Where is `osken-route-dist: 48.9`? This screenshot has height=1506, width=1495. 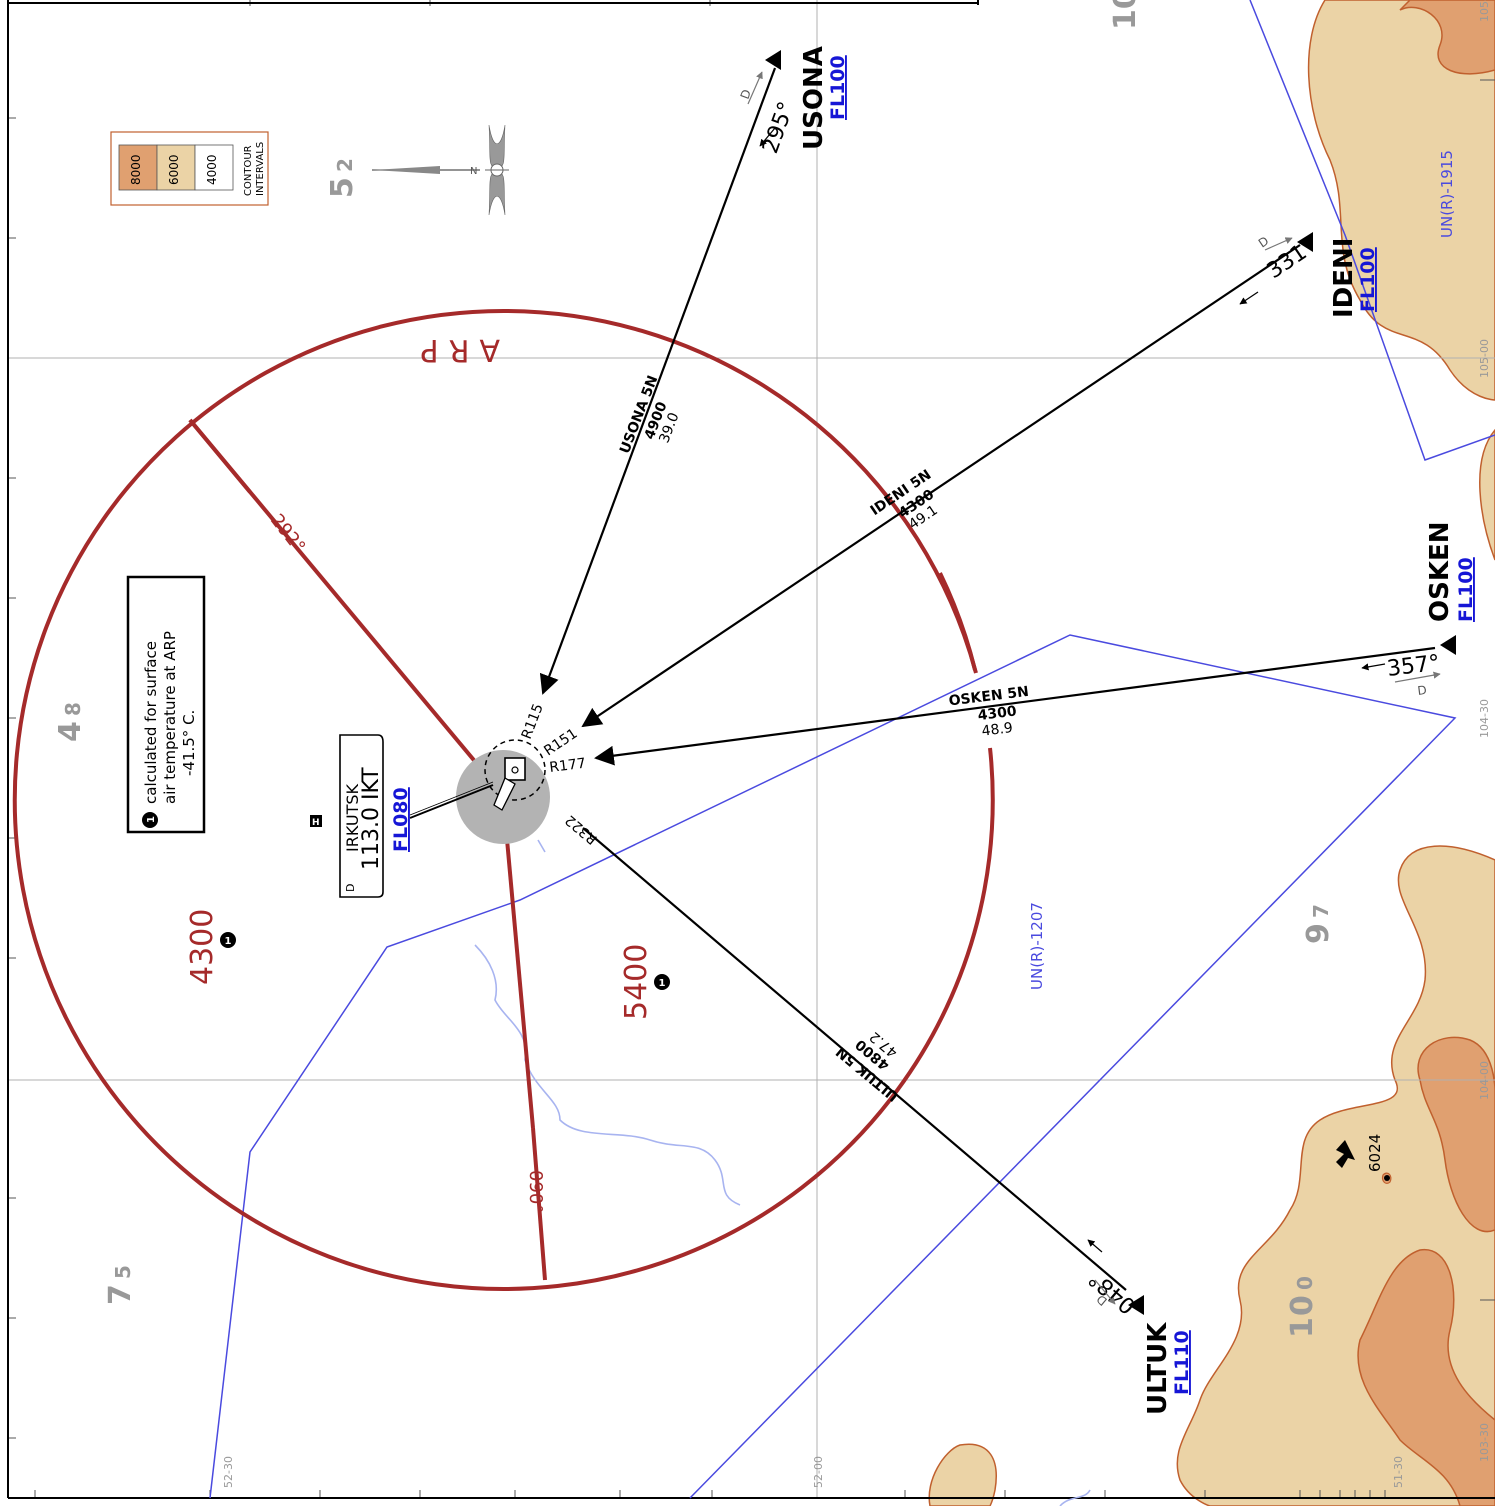
osken-route-dist: 48.9 is located at coordinates (997, 730).